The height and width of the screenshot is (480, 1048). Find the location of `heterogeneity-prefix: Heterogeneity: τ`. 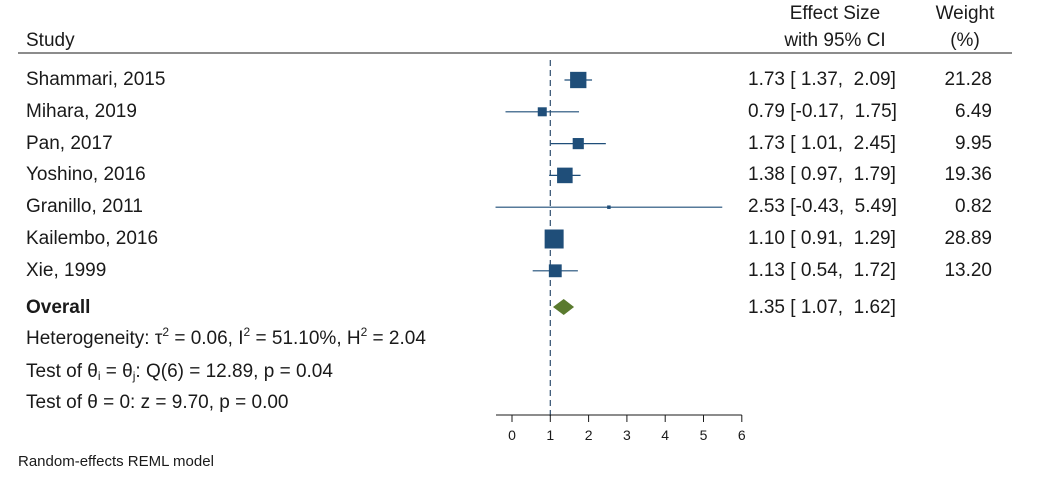

heterogeneity-prefix: Heterogeneity: τ is located at coordinates (94, 338).